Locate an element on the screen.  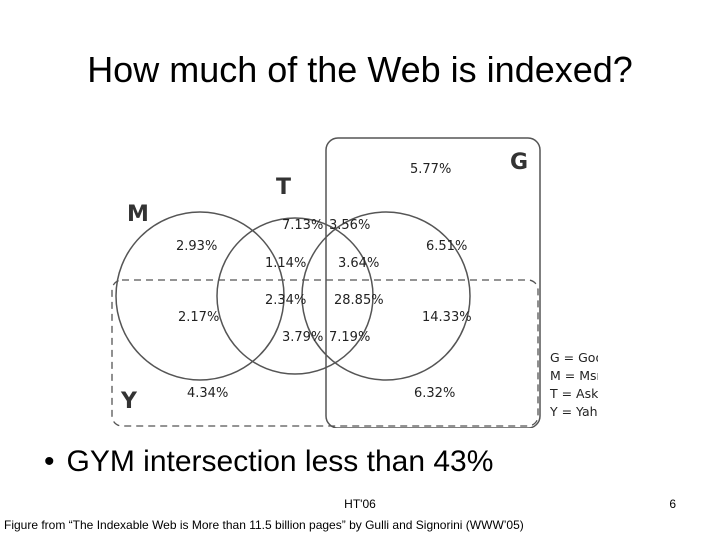
region-tgy-bottom: 7.19% is located at coordinates (349, 337).